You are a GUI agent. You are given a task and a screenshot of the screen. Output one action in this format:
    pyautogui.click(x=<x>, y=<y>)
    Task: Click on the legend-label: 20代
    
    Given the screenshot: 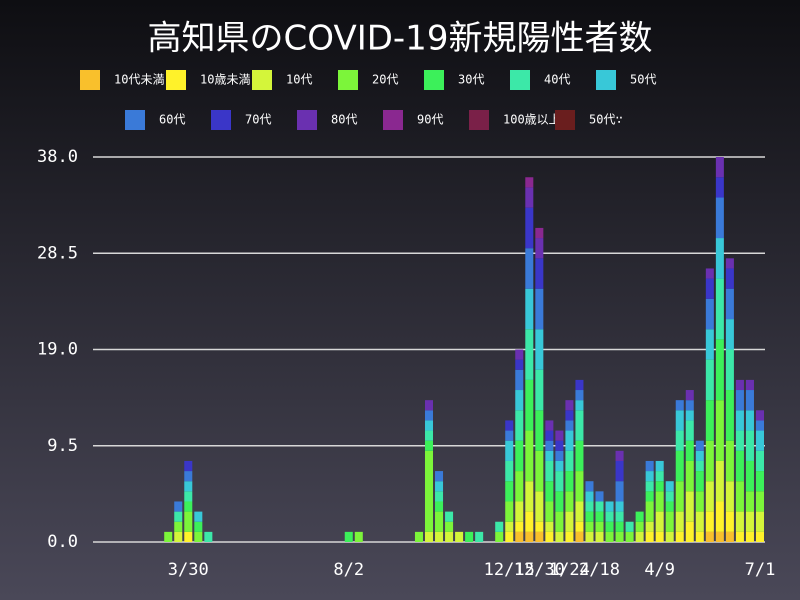 What is the action you would take?
    pyautogui.click(x=385, y=80)
    